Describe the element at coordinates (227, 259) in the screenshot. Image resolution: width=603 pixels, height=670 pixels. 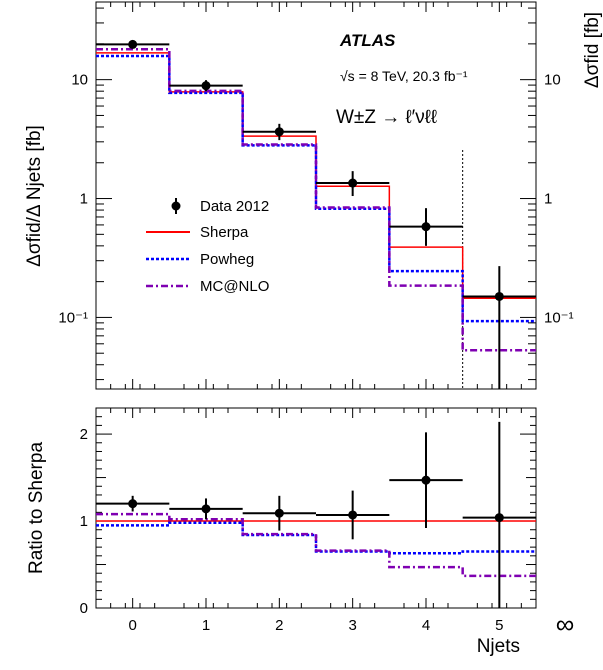
I see `legend-label: Powheg` at that location.